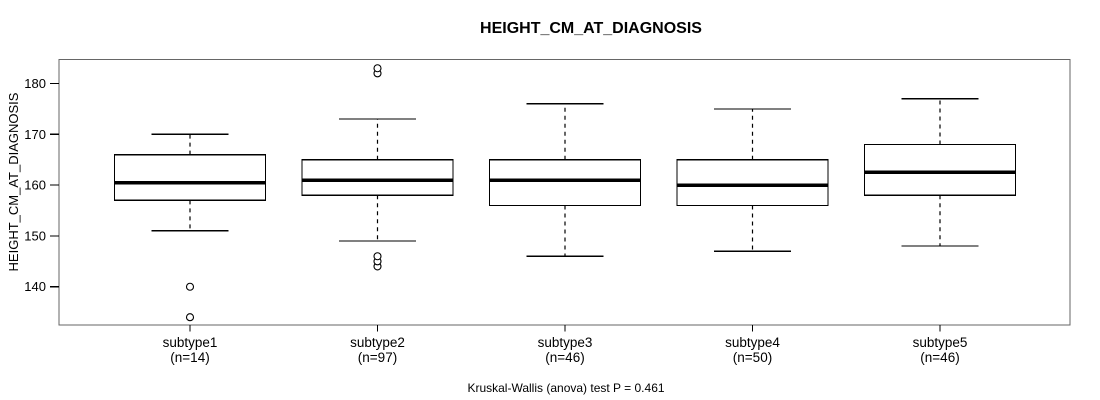 This screenshot has width=1100, height=400. What do you see at coordinates (35, 286) in the screenshot?
I see `y-tick-label: 140` at bounding box center [35, 286].